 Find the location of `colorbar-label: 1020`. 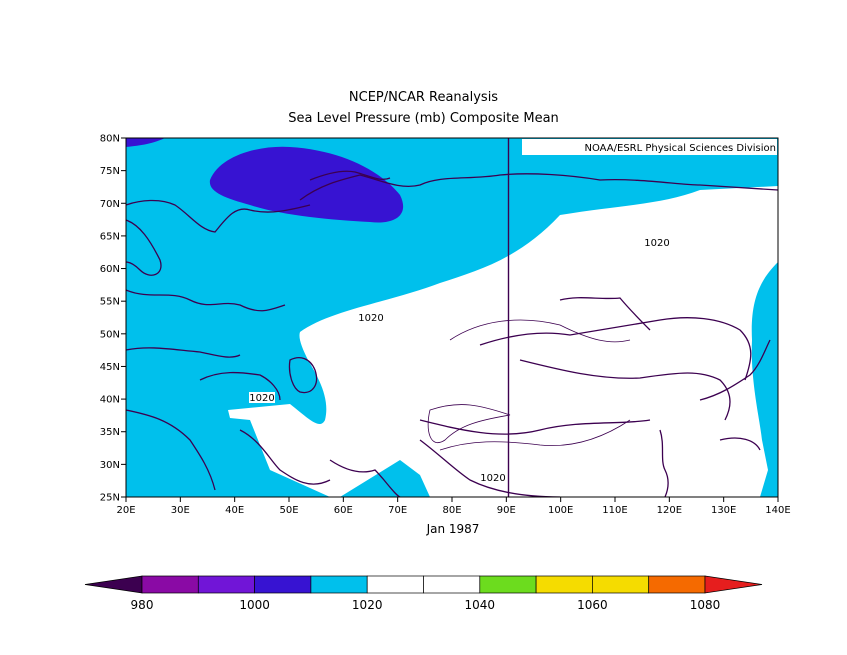

colorbar-label: 1020 is located at coordinates (367, 605).